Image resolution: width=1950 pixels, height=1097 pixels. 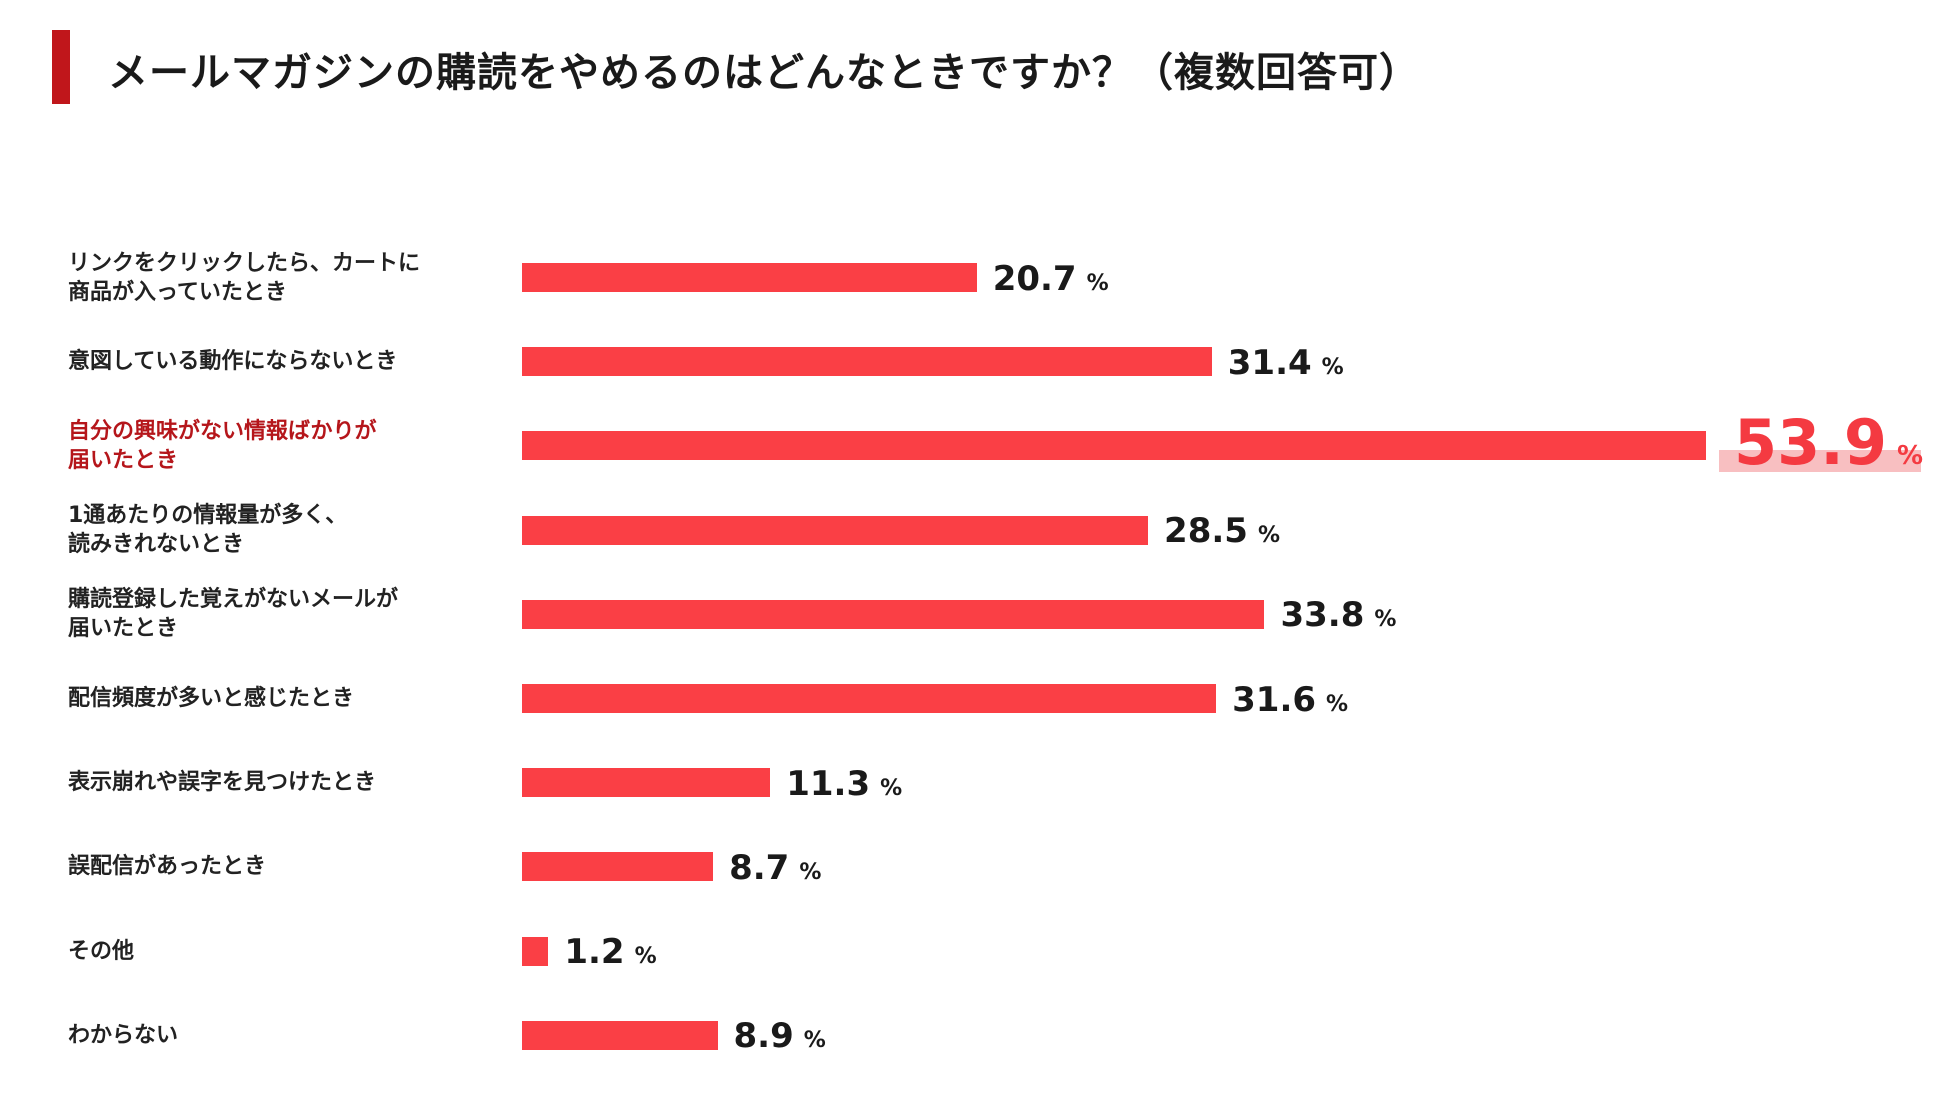 I want to click on value-label: 8.9%, so click(x=780, y=1036).